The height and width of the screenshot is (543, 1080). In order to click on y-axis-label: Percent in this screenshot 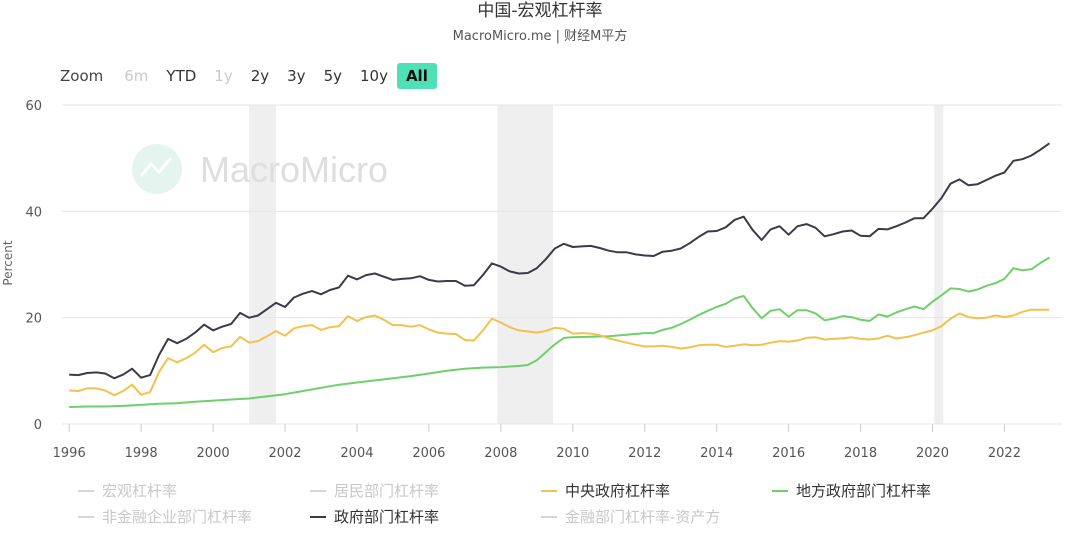, I will do `click(8, 262)`.